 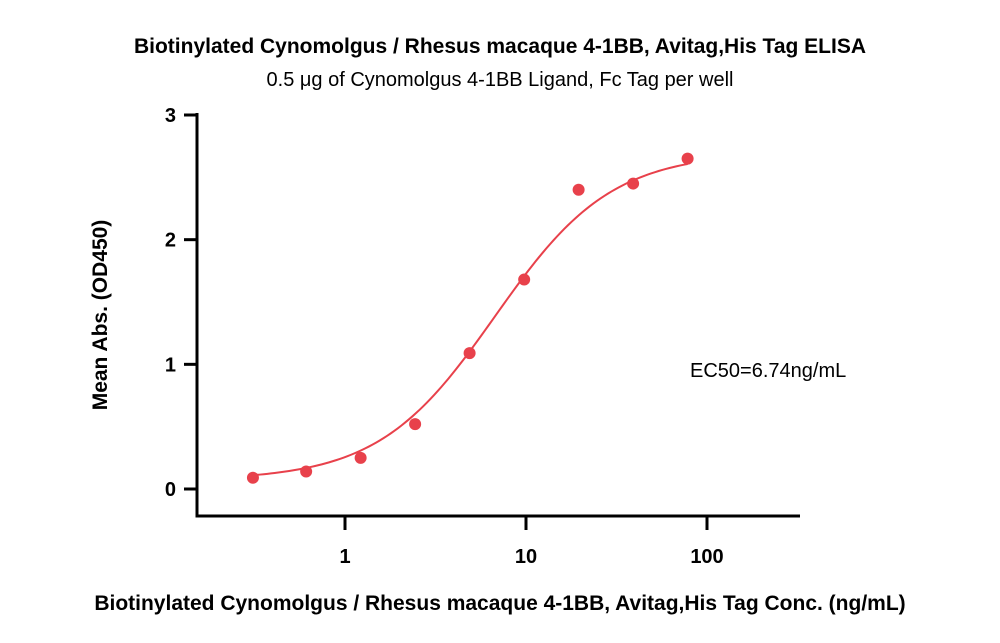 I want to click on x-tick-label: 10, so click(x=526, y=557).